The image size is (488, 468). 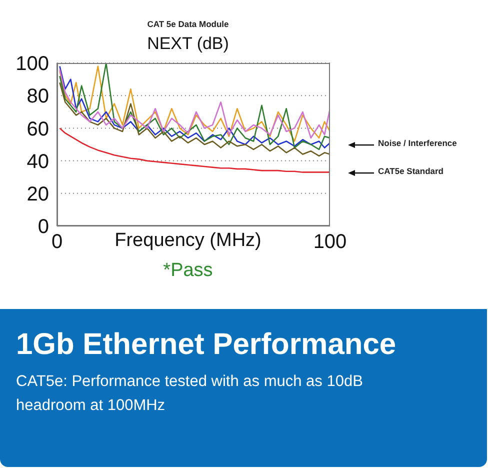 What do you see at coordinates (37, 161) in the screenshot?
I see `y-tick-label: 40` at bounding box center [37, 161].